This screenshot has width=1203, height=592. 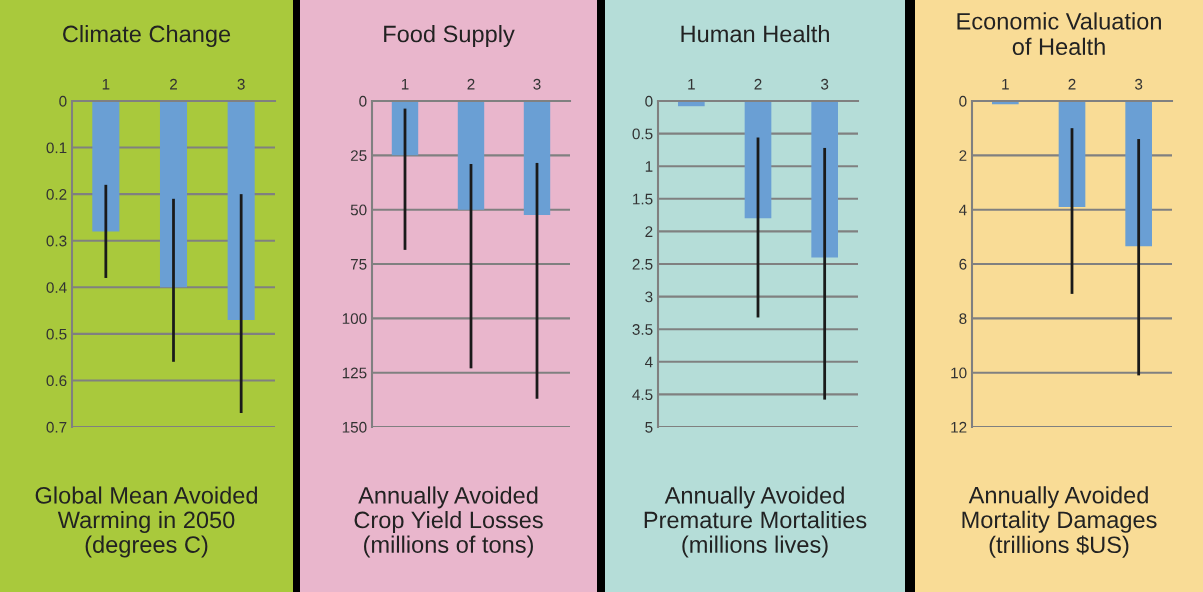 I want to click on chart-title: Economic Valuation of Health, so click(x=1059, y=34).